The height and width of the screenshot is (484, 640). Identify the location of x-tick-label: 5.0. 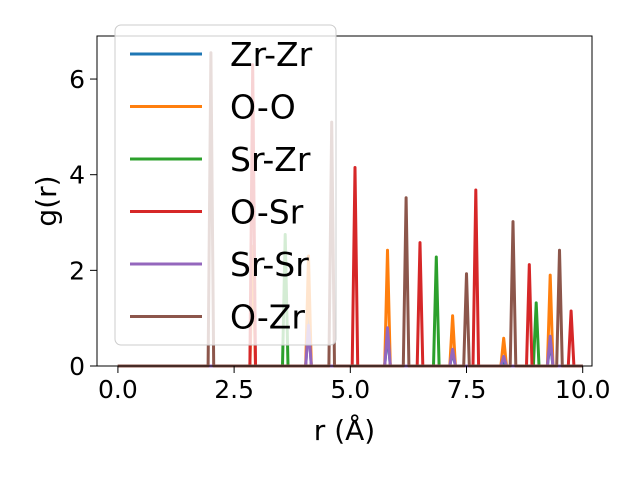
(350, 389).